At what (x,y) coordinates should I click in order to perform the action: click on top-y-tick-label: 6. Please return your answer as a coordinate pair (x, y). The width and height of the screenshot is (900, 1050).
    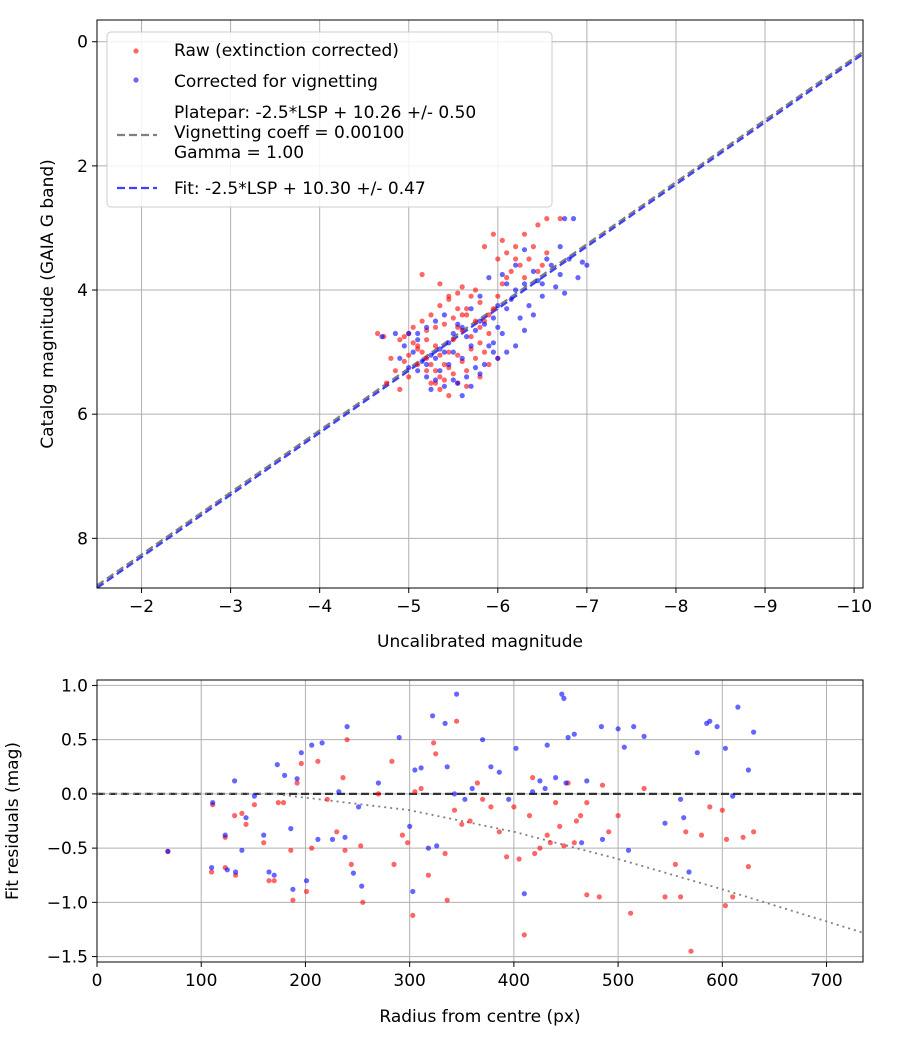
    Looking at the image, I should click on (82, 415).